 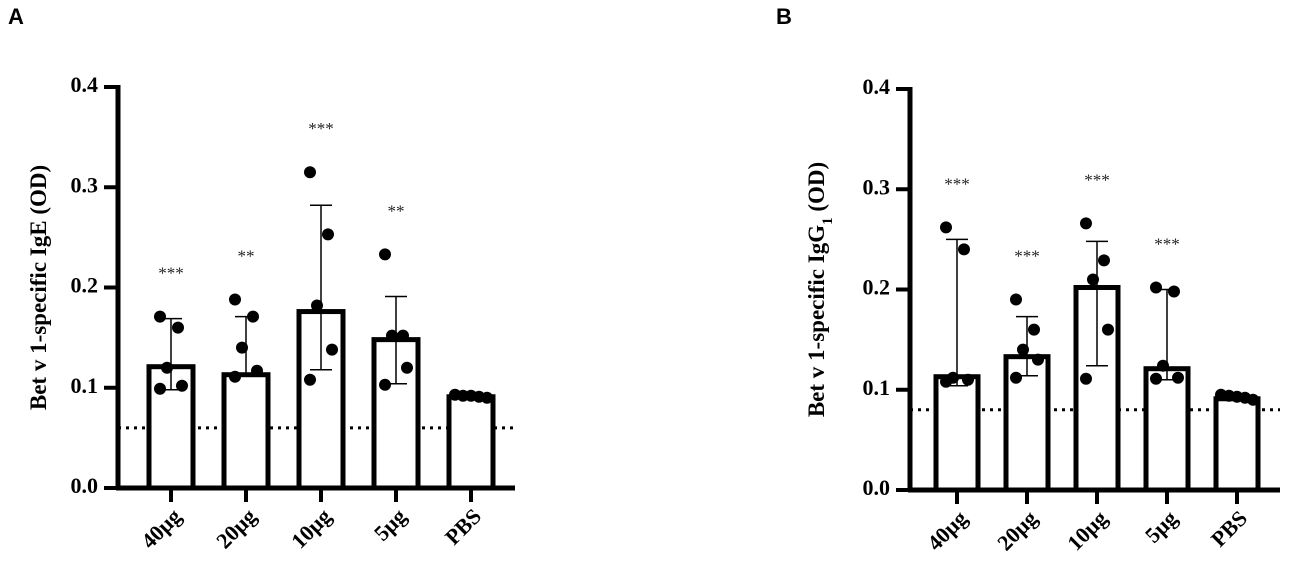 I want to click on y-axis-label-main: Bet v 1-specific IgE (OD), so click(x=38, y=287).